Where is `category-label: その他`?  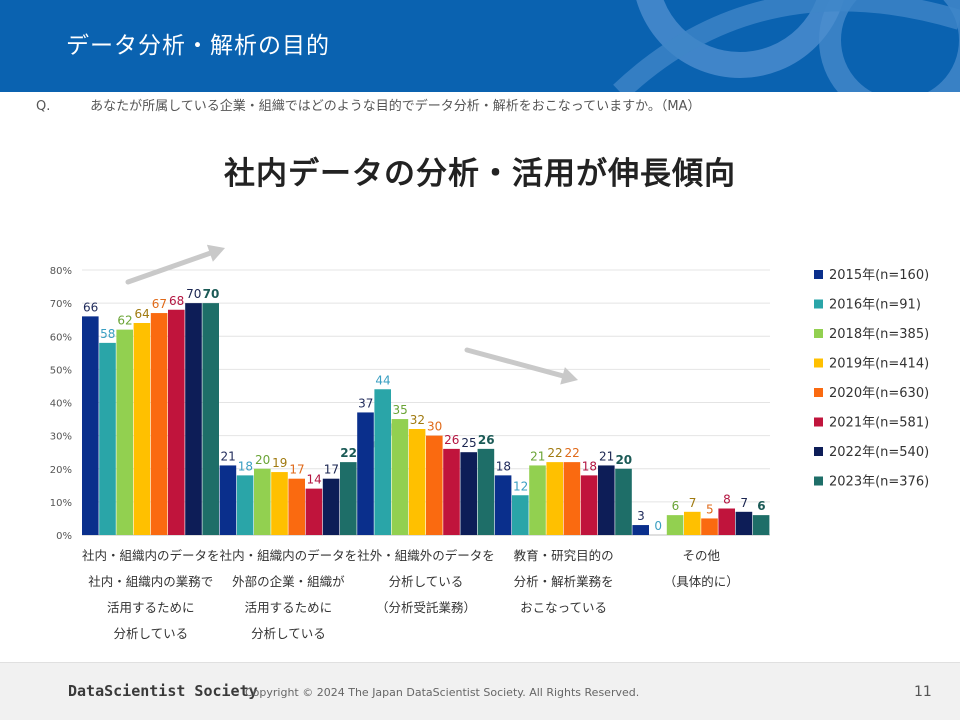
category-label: その他 is located at coordinates (701, 555).